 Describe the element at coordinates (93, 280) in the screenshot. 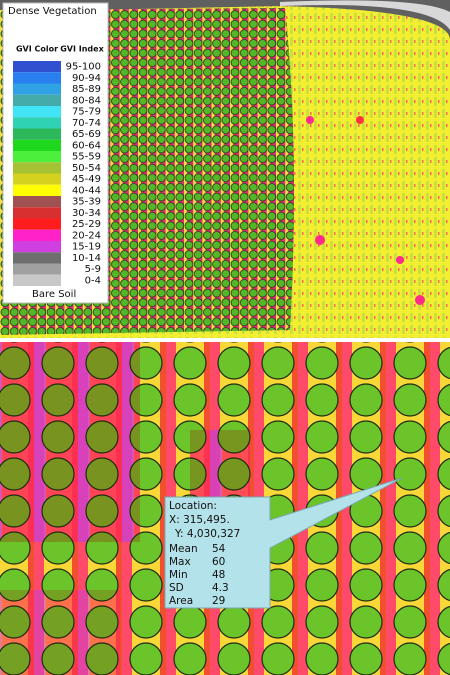

I see `legend-label: 0-4` at that location.